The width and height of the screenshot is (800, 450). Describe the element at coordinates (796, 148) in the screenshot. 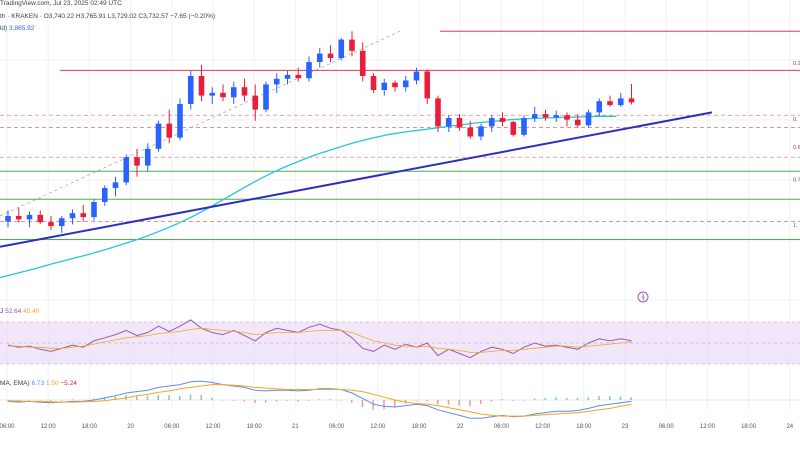

I see `fib-level-label: 0.6` at that location.